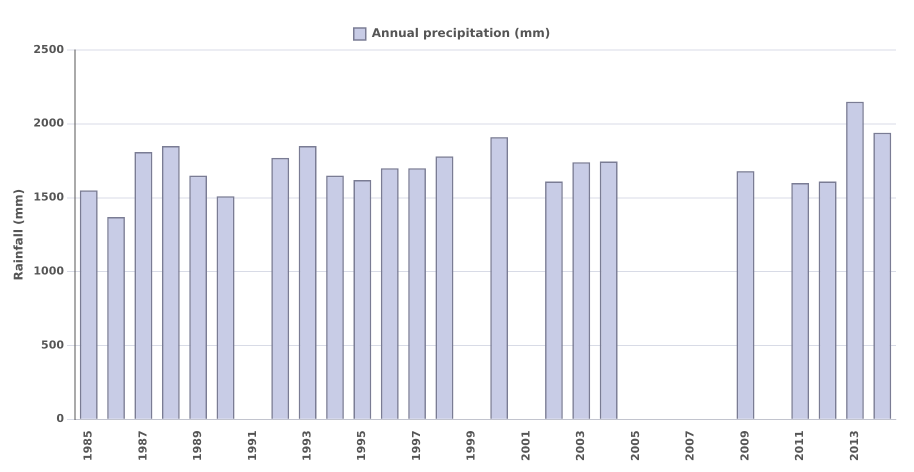  What do you see at coordinates (307, 446) in the screenshot?
I see `x-tick-label: 1993` at bounding box center [307, 446].